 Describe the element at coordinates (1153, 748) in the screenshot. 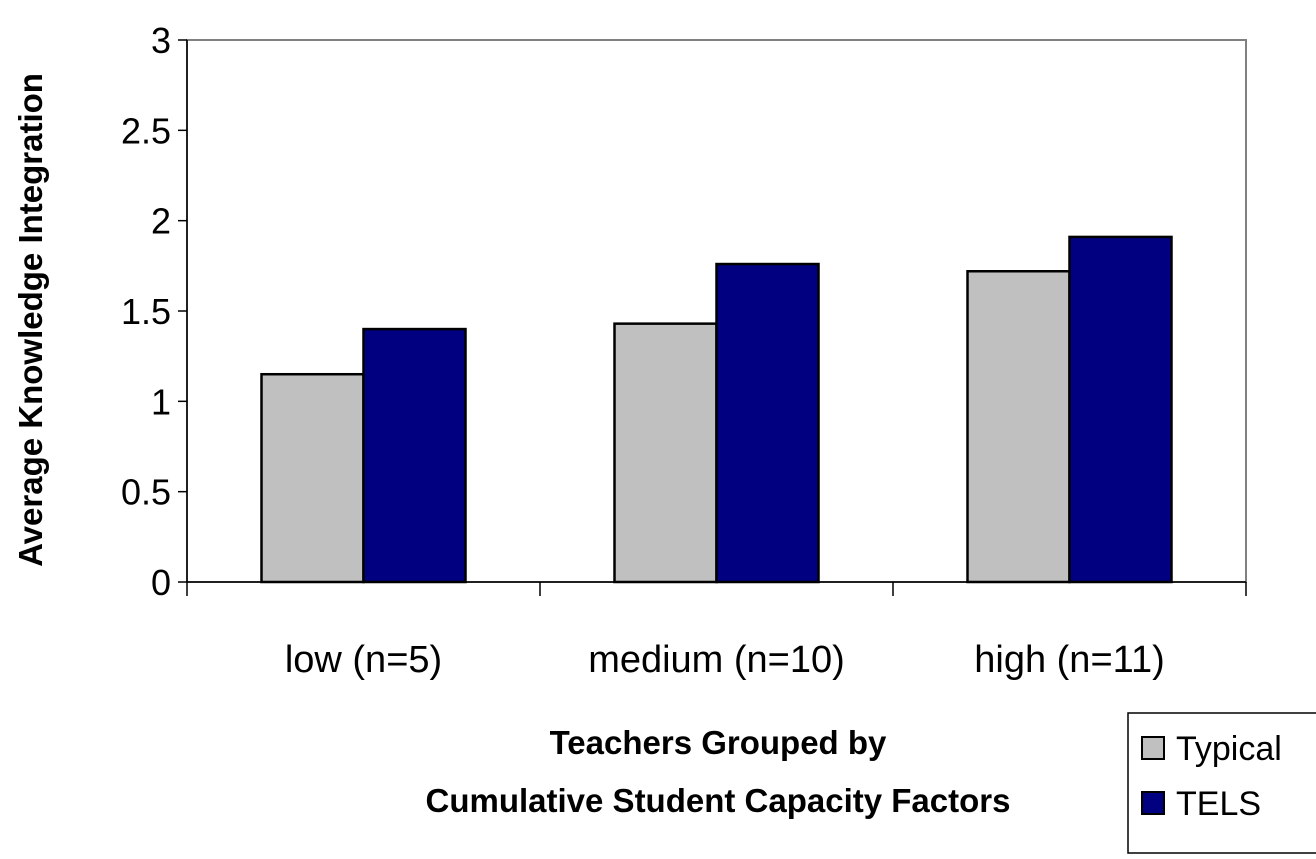

I see `legend-swatch-typical` at that location.